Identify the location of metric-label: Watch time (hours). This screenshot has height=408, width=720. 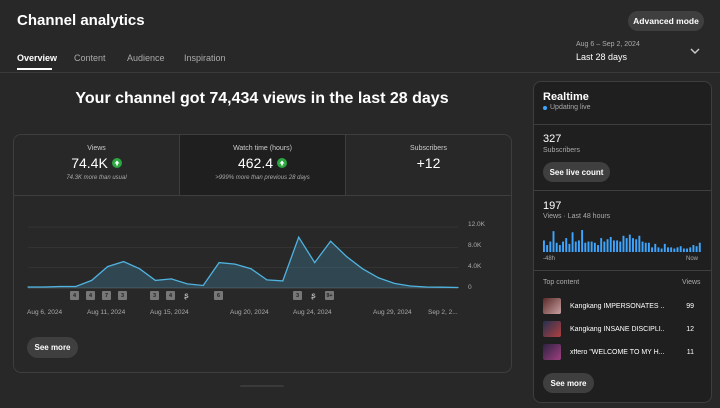
(262, 148).